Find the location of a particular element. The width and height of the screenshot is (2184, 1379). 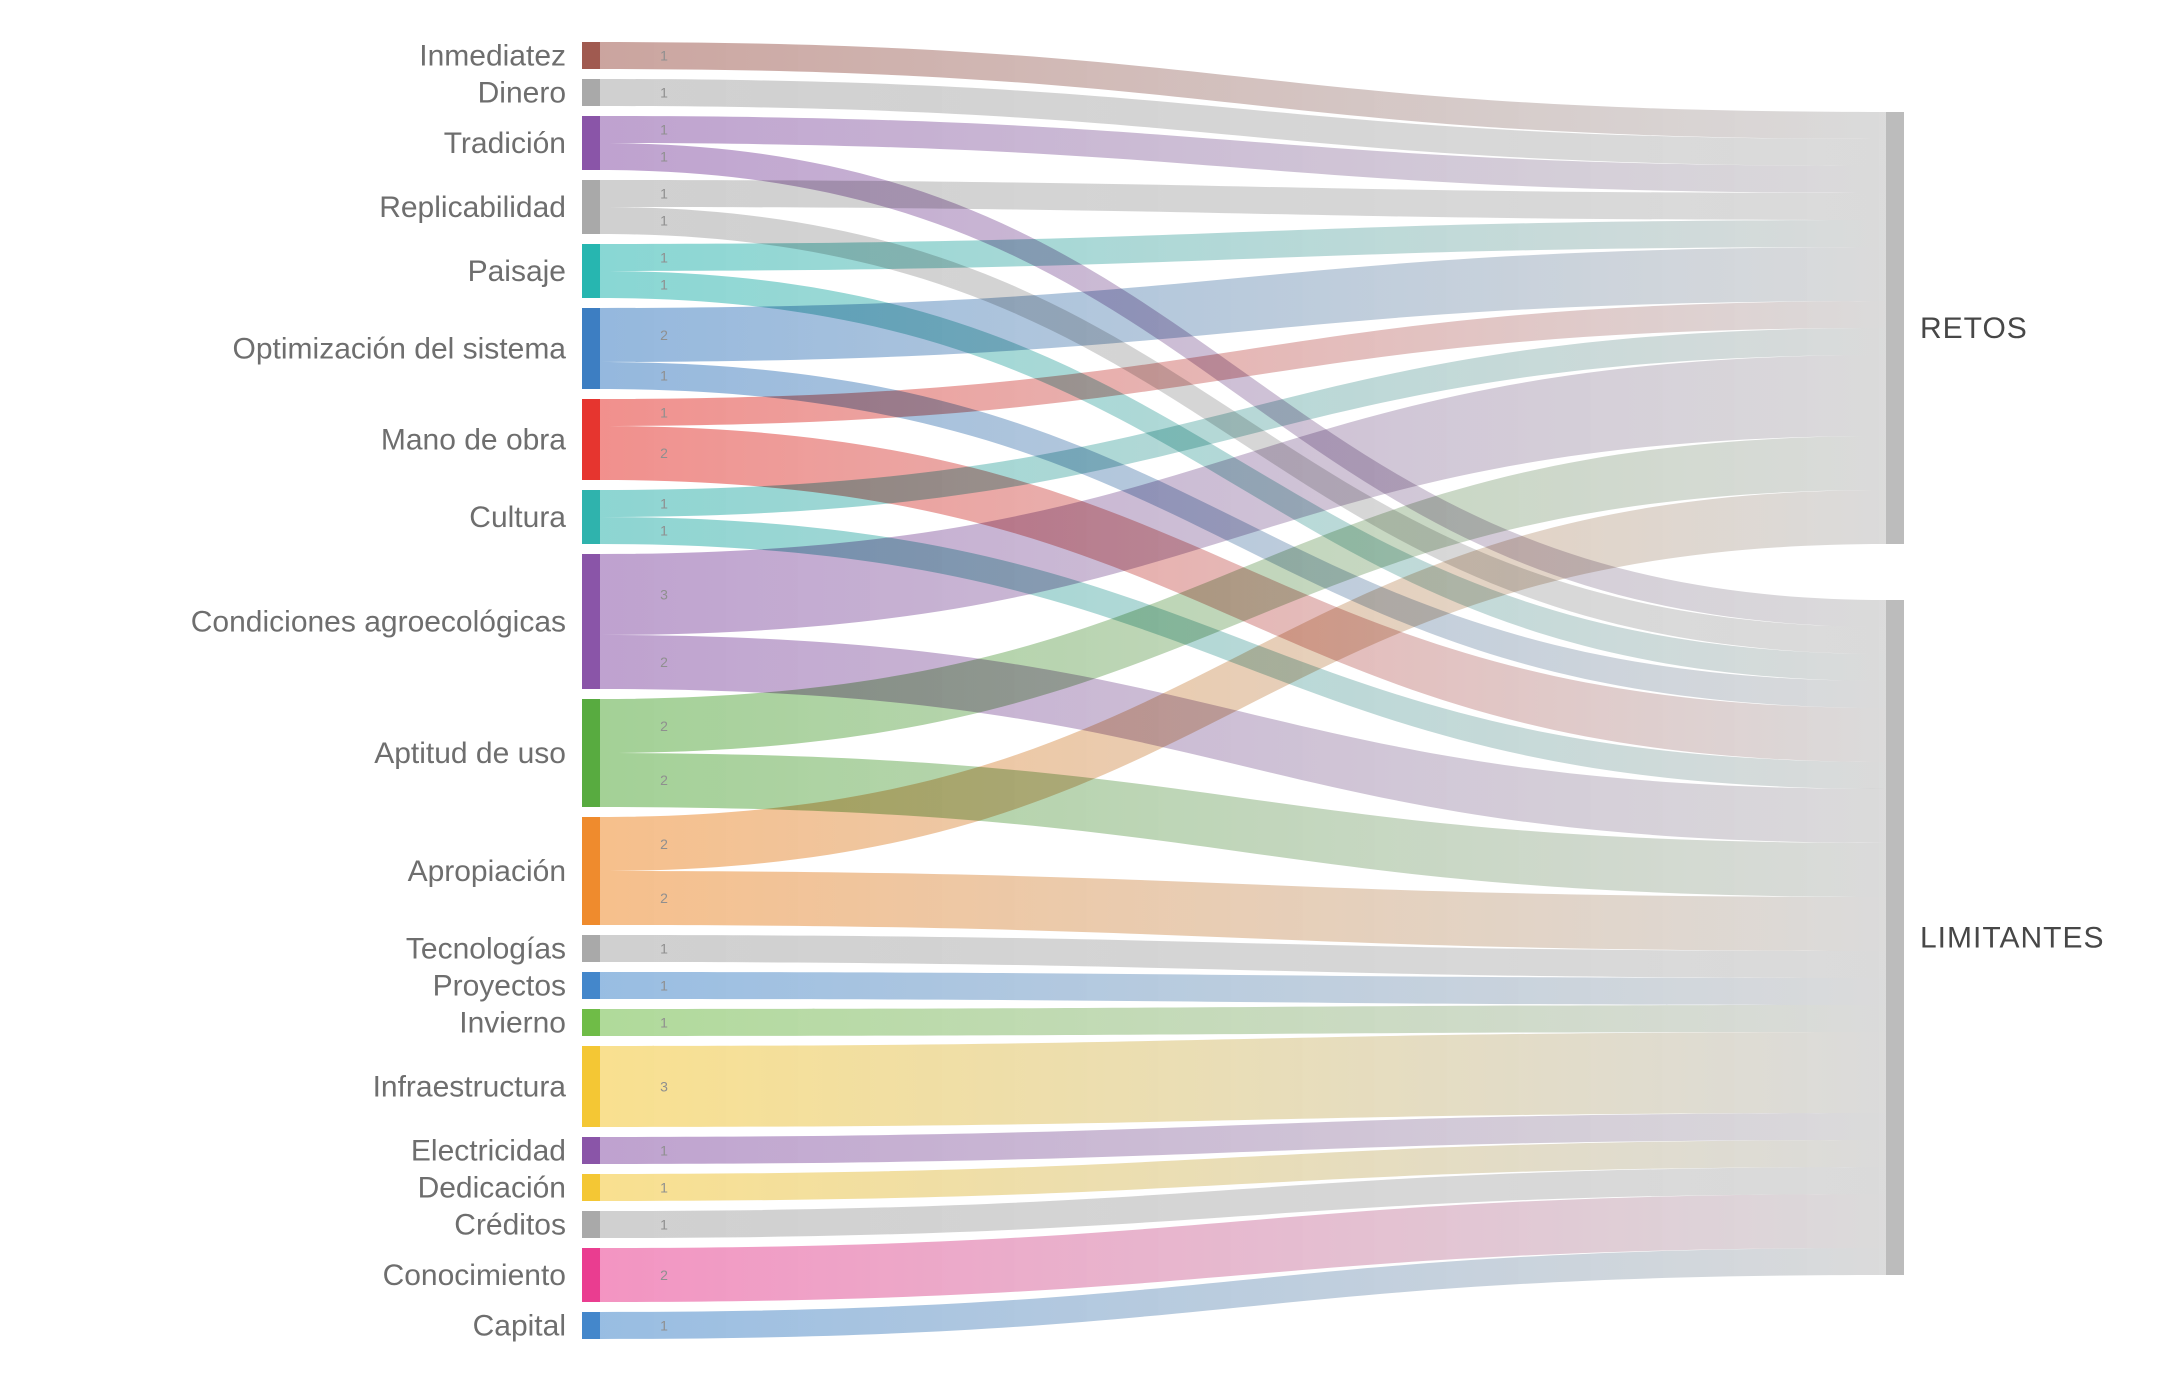

source-label-creditos: Créditos is located at coordinates (510, 1225).